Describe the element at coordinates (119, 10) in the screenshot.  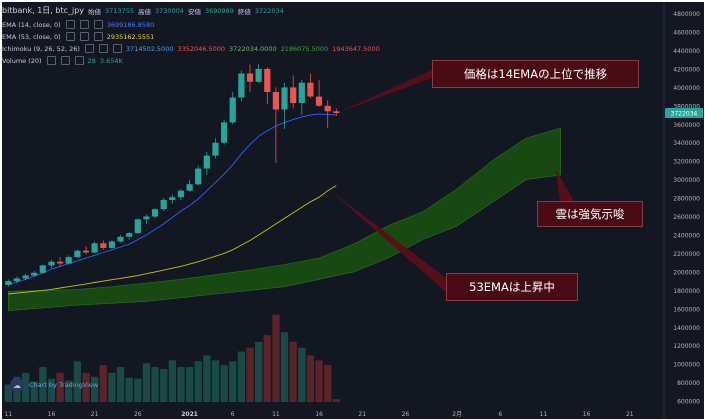
I see `ohlc-open-value: 3713755` at that location.